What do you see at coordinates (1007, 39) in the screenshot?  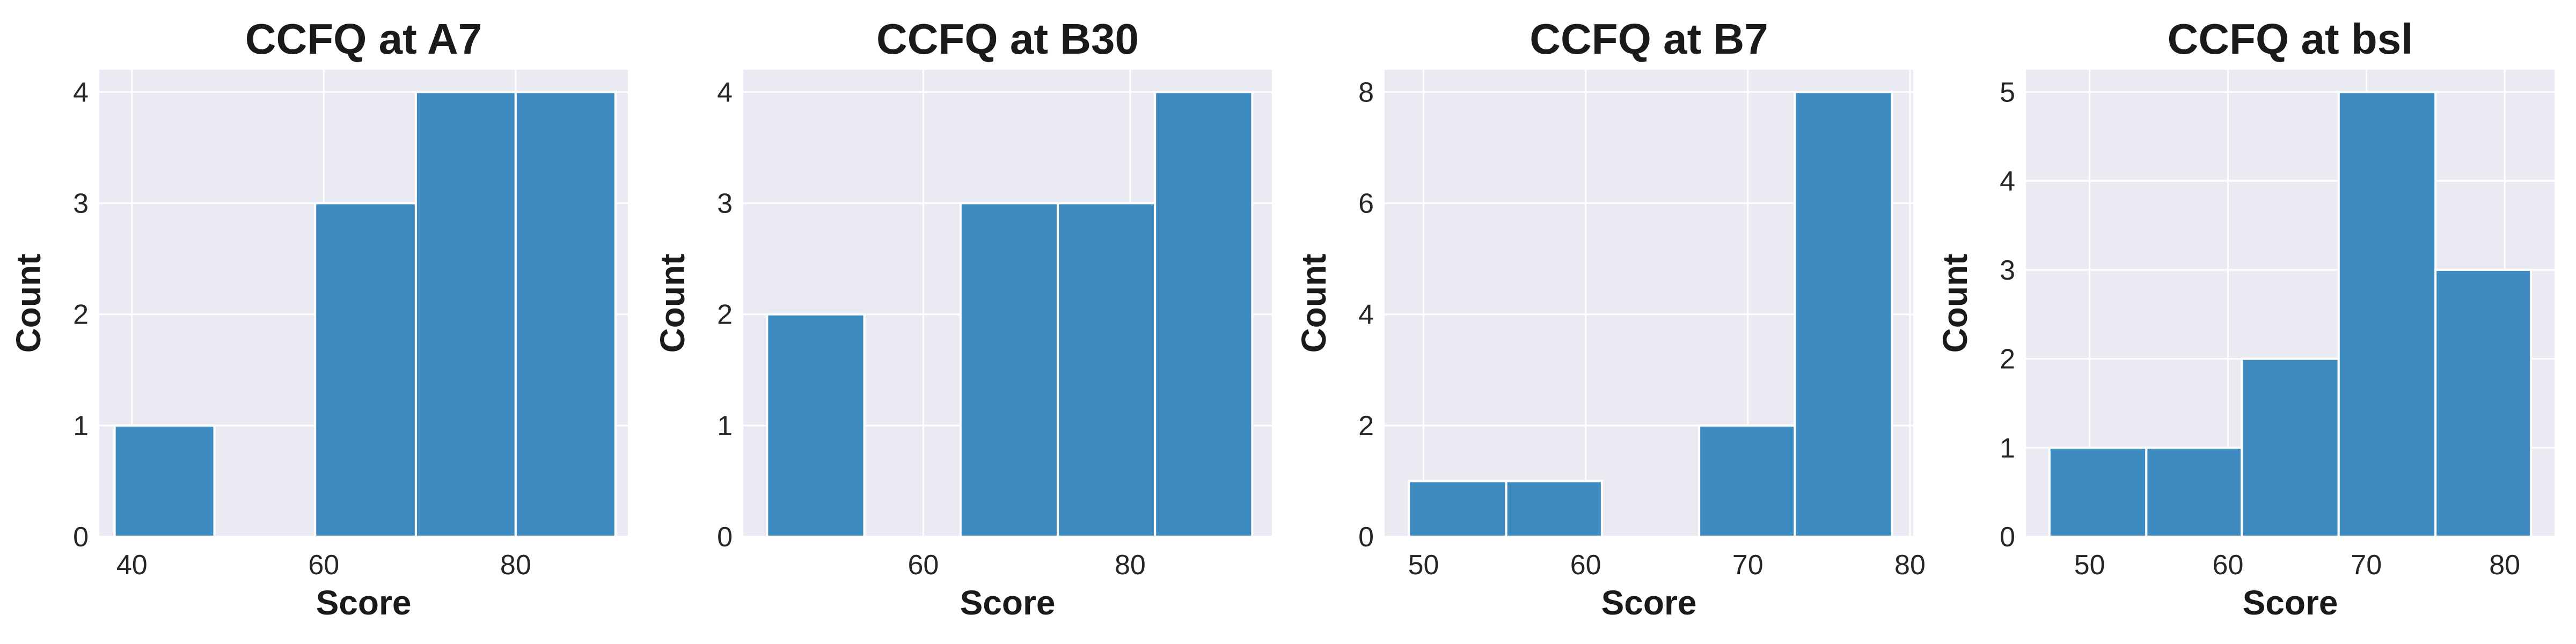 I see `panel-title: CCFQ at B30` at bounding box center [1007, 39].